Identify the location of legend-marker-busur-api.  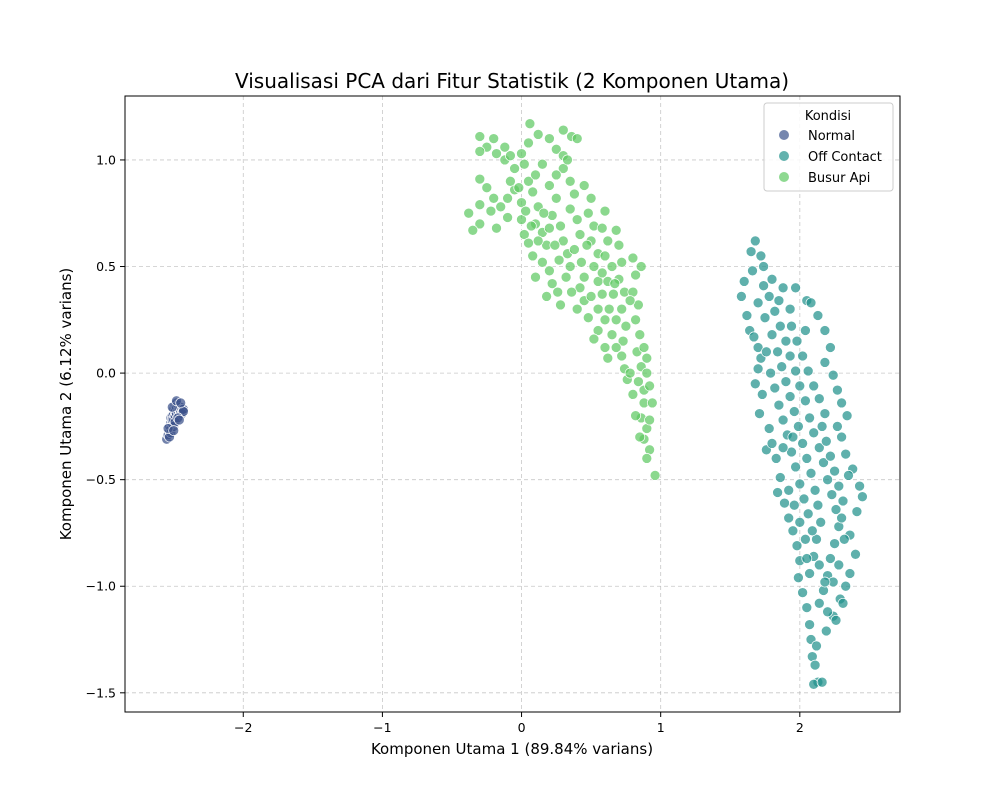
(784, 177).